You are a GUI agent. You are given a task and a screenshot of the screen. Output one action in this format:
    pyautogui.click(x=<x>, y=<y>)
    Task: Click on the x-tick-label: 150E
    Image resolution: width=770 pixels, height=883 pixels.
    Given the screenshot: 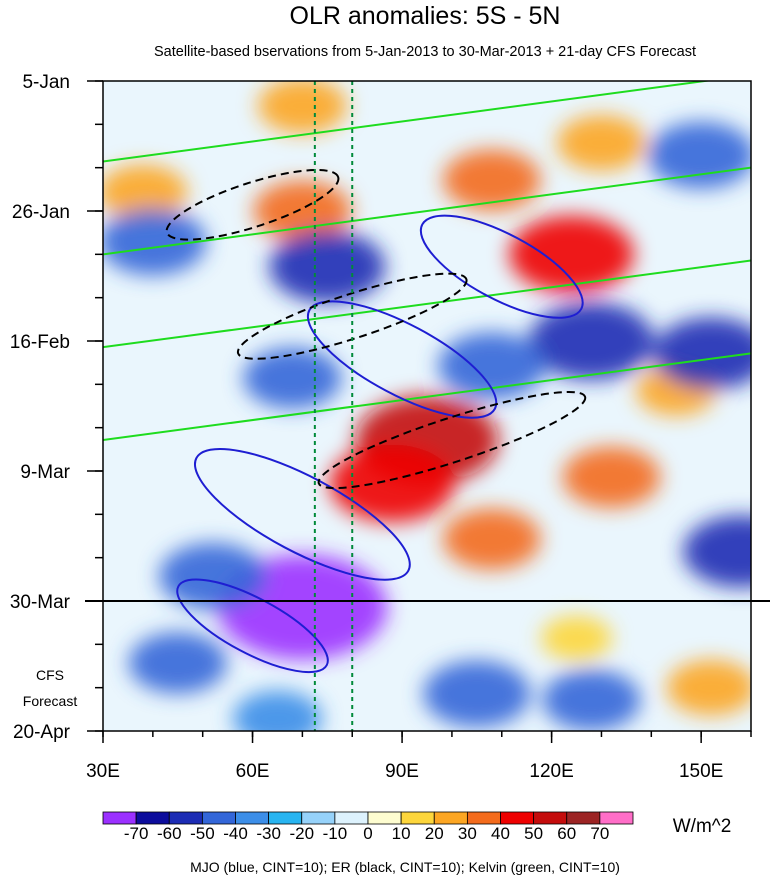 What is the action you would take?
    pyautogui.click(x=701, y=771)
    